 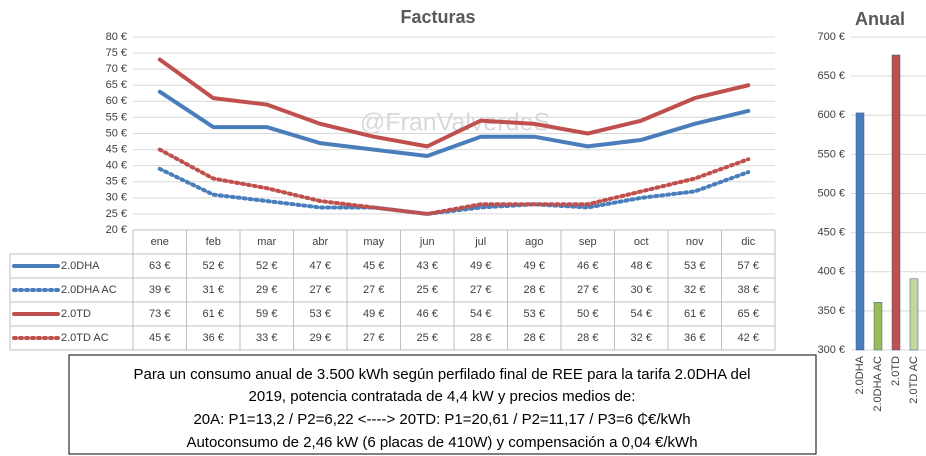 What do you see at coordinates (748, 266) in the screenshot?
I see `table-cell: 57 €` at bounding box center [748, 266].